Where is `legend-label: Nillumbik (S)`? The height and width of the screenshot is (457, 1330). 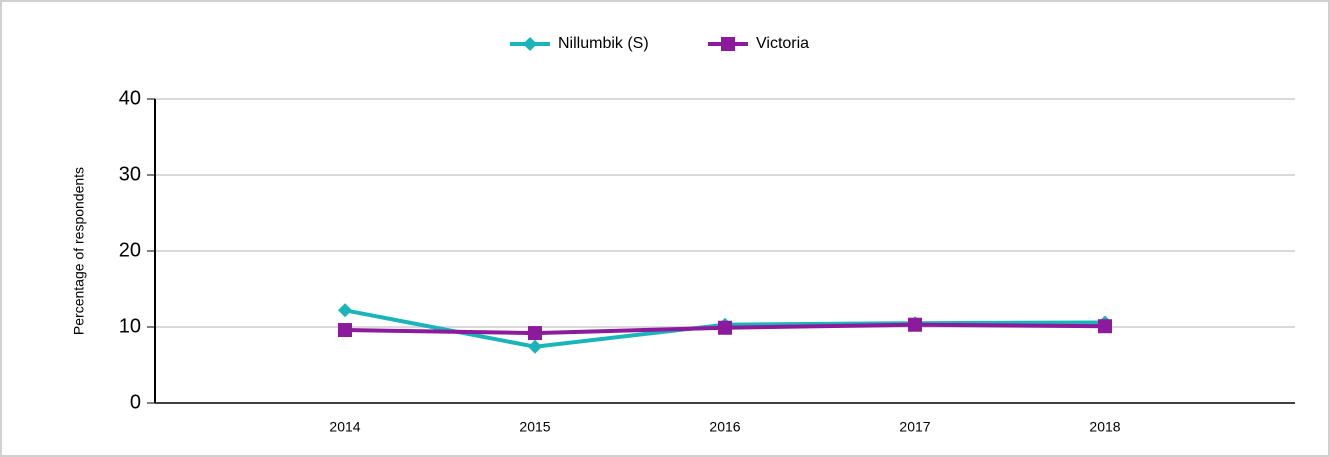
legend-label: Nillumbik (S) is located at coordinates (603, 43).